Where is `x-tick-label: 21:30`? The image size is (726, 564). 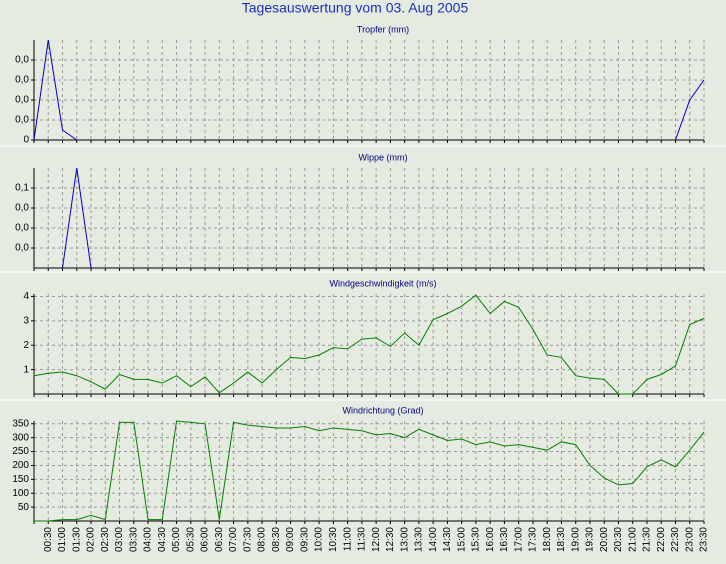
x-tick-label: 21:30 is located at coordinates (647, 539).